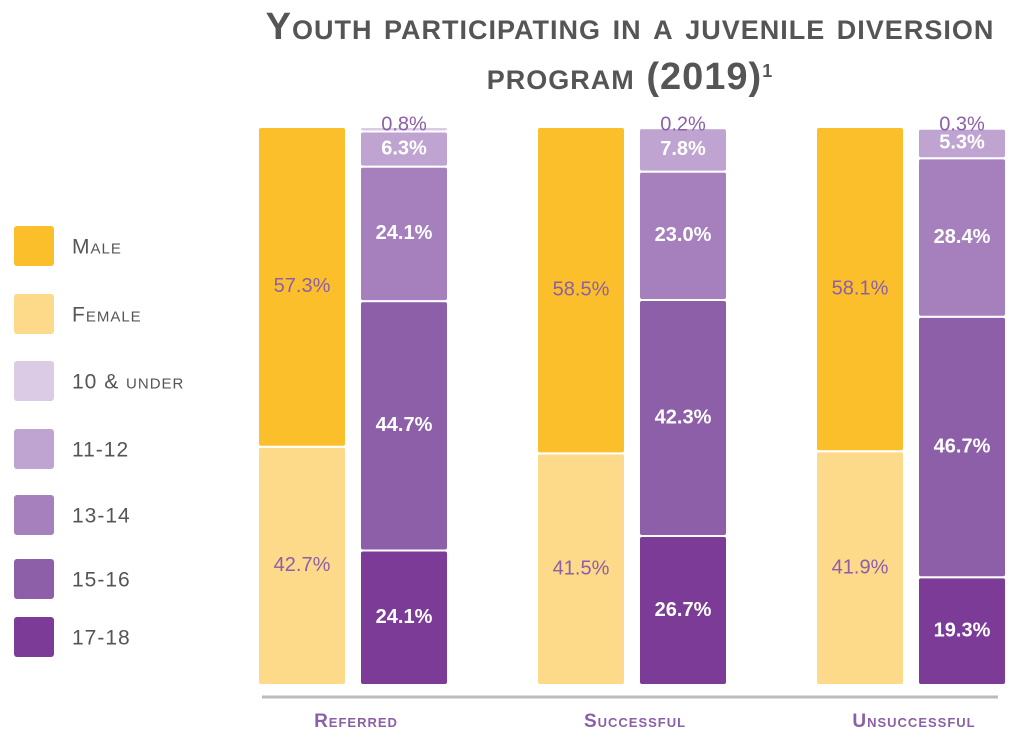 This screenshot has width=1024, height=741. I want to click on value-label: 28.4%, so click(962, 237).